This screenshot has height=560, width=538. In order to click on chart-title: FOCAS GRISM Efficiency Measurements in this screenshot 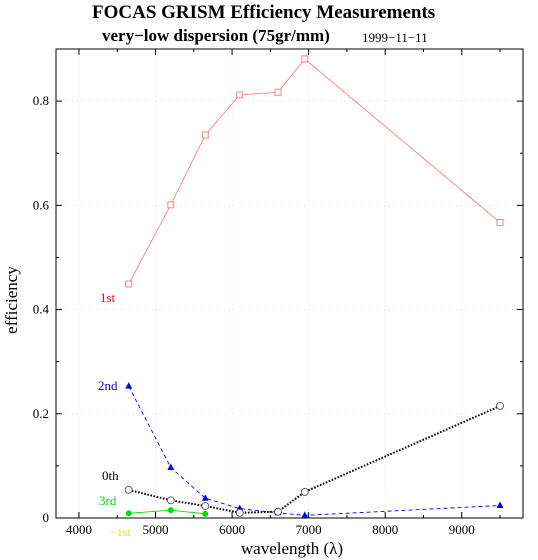, I will do `click(264, 12)`.